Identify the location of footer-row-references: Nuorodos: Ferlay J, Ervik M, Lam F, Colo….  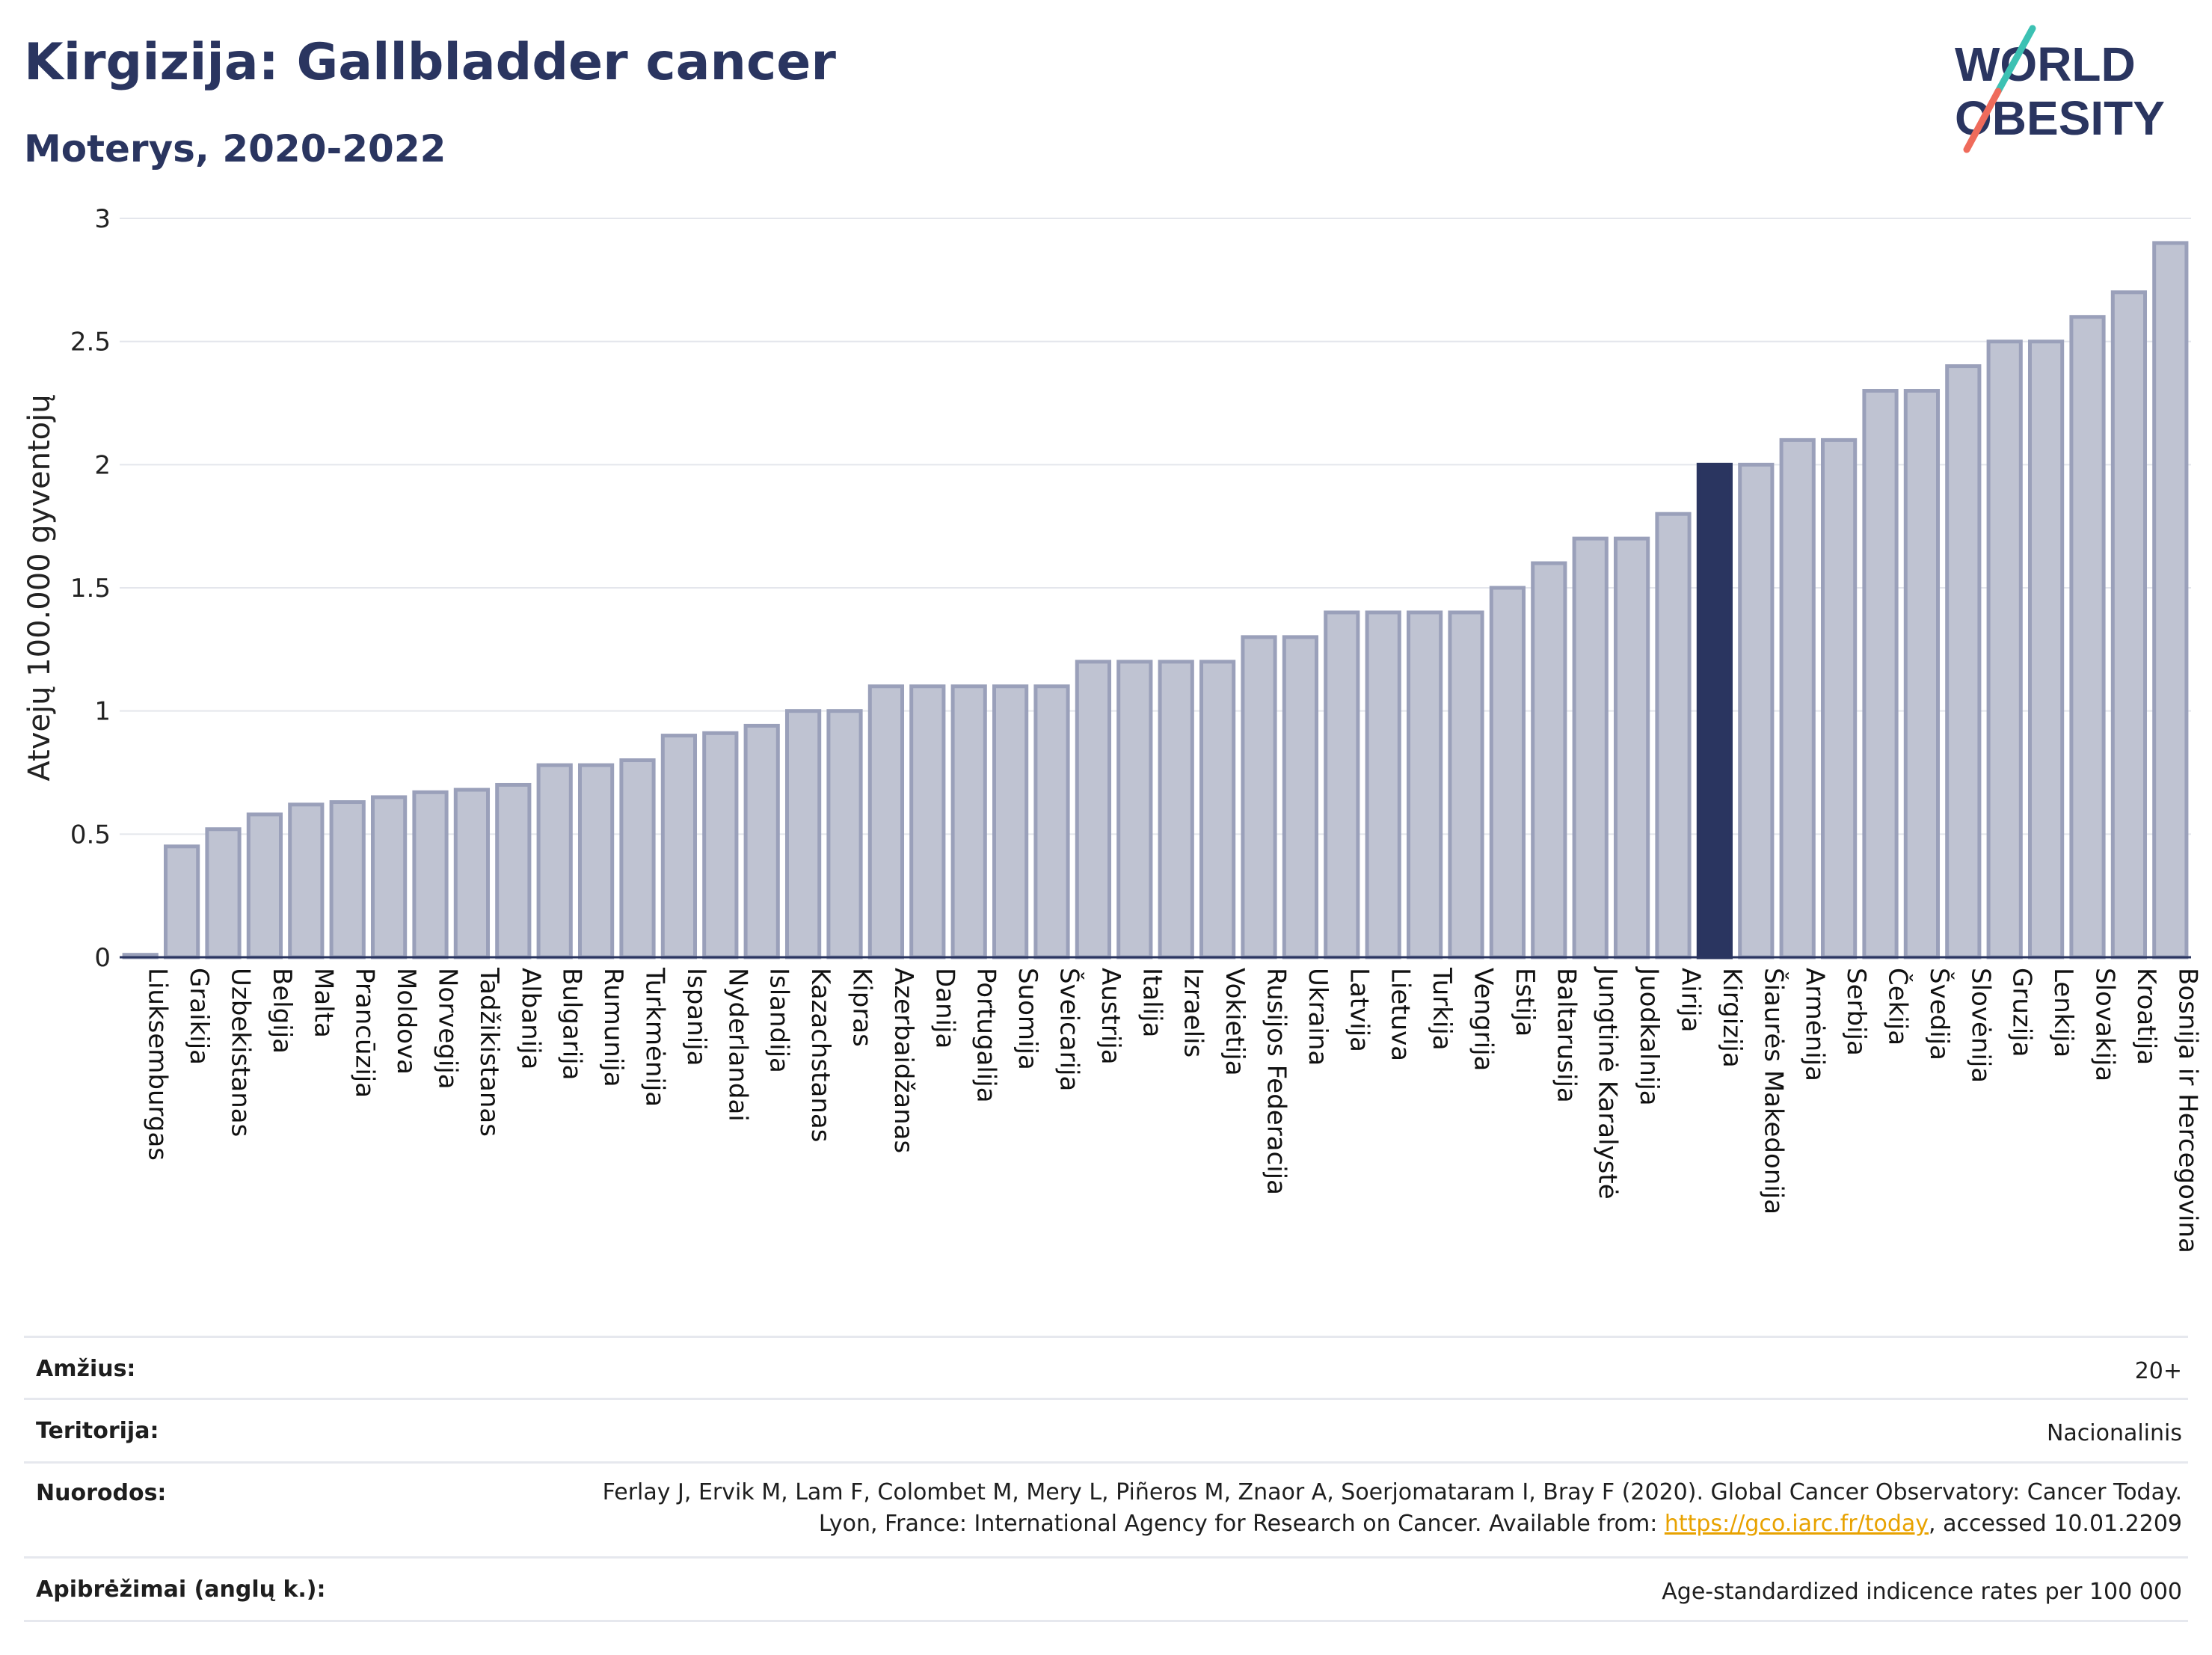
(1106, 1508).